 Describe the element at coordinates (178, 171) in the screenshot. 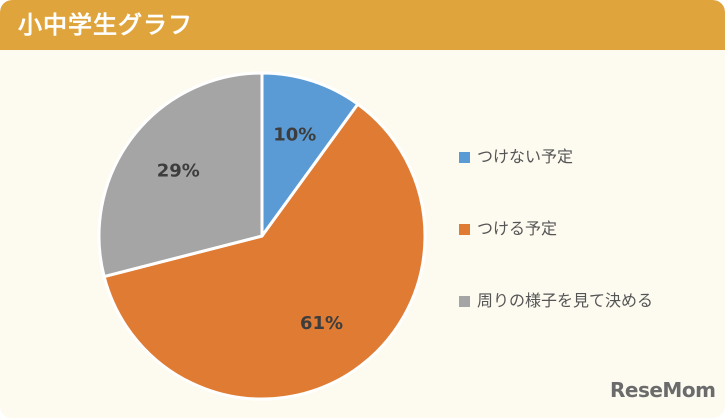

I see `data-label-2: 29%` at that location.